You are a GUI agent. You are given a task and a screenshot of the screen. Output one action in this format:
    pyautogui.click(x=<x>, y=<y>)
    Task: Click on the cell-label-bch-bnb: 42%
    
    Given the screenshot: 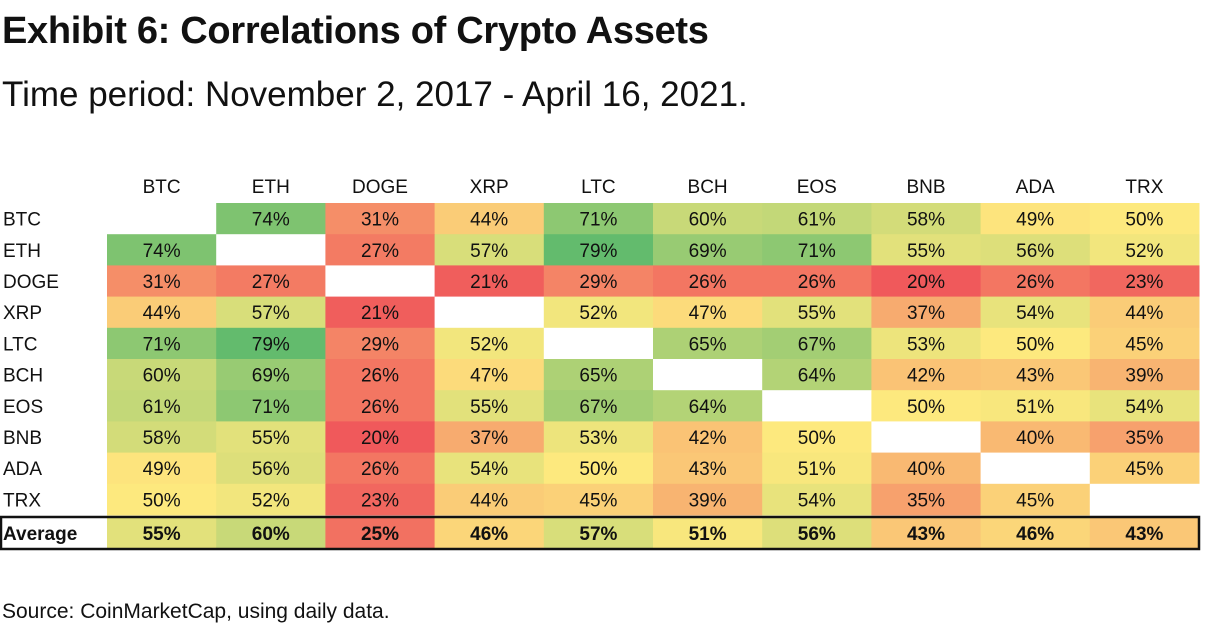 What is the action you would take?
    pyautogui.click(x=926, y=376)
    